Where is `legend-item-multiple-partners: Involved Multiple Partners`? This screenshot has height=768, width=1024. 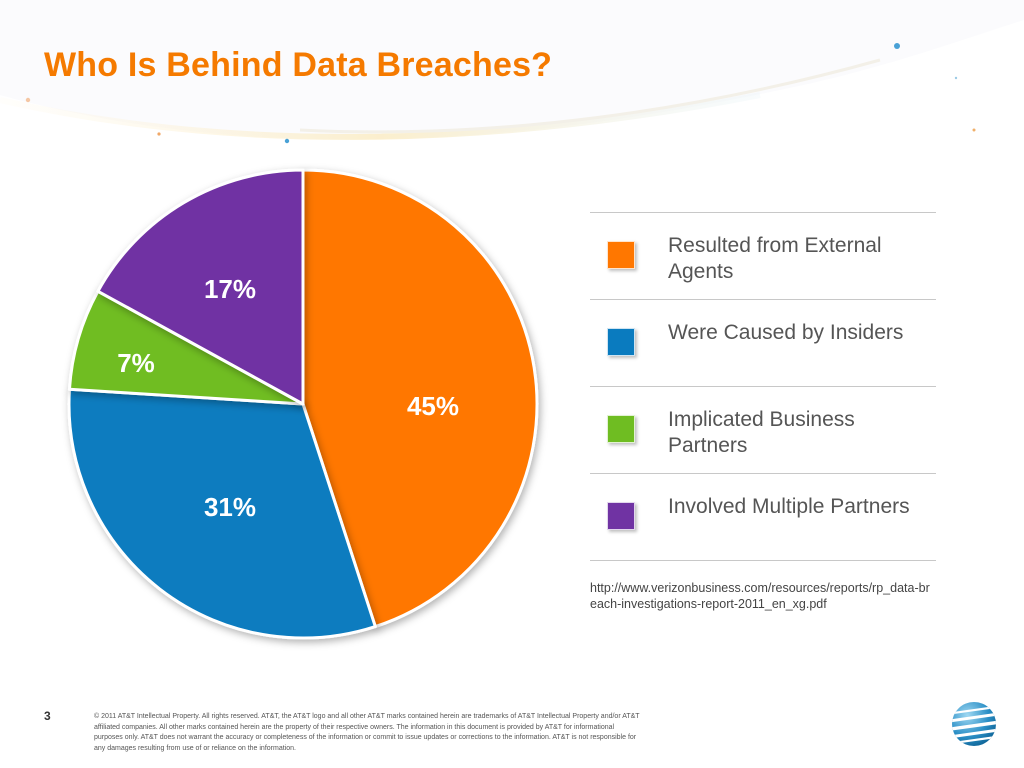 legend-item-multiple-partners: Involved Multiple Partners is located at coordinates (763, 517).